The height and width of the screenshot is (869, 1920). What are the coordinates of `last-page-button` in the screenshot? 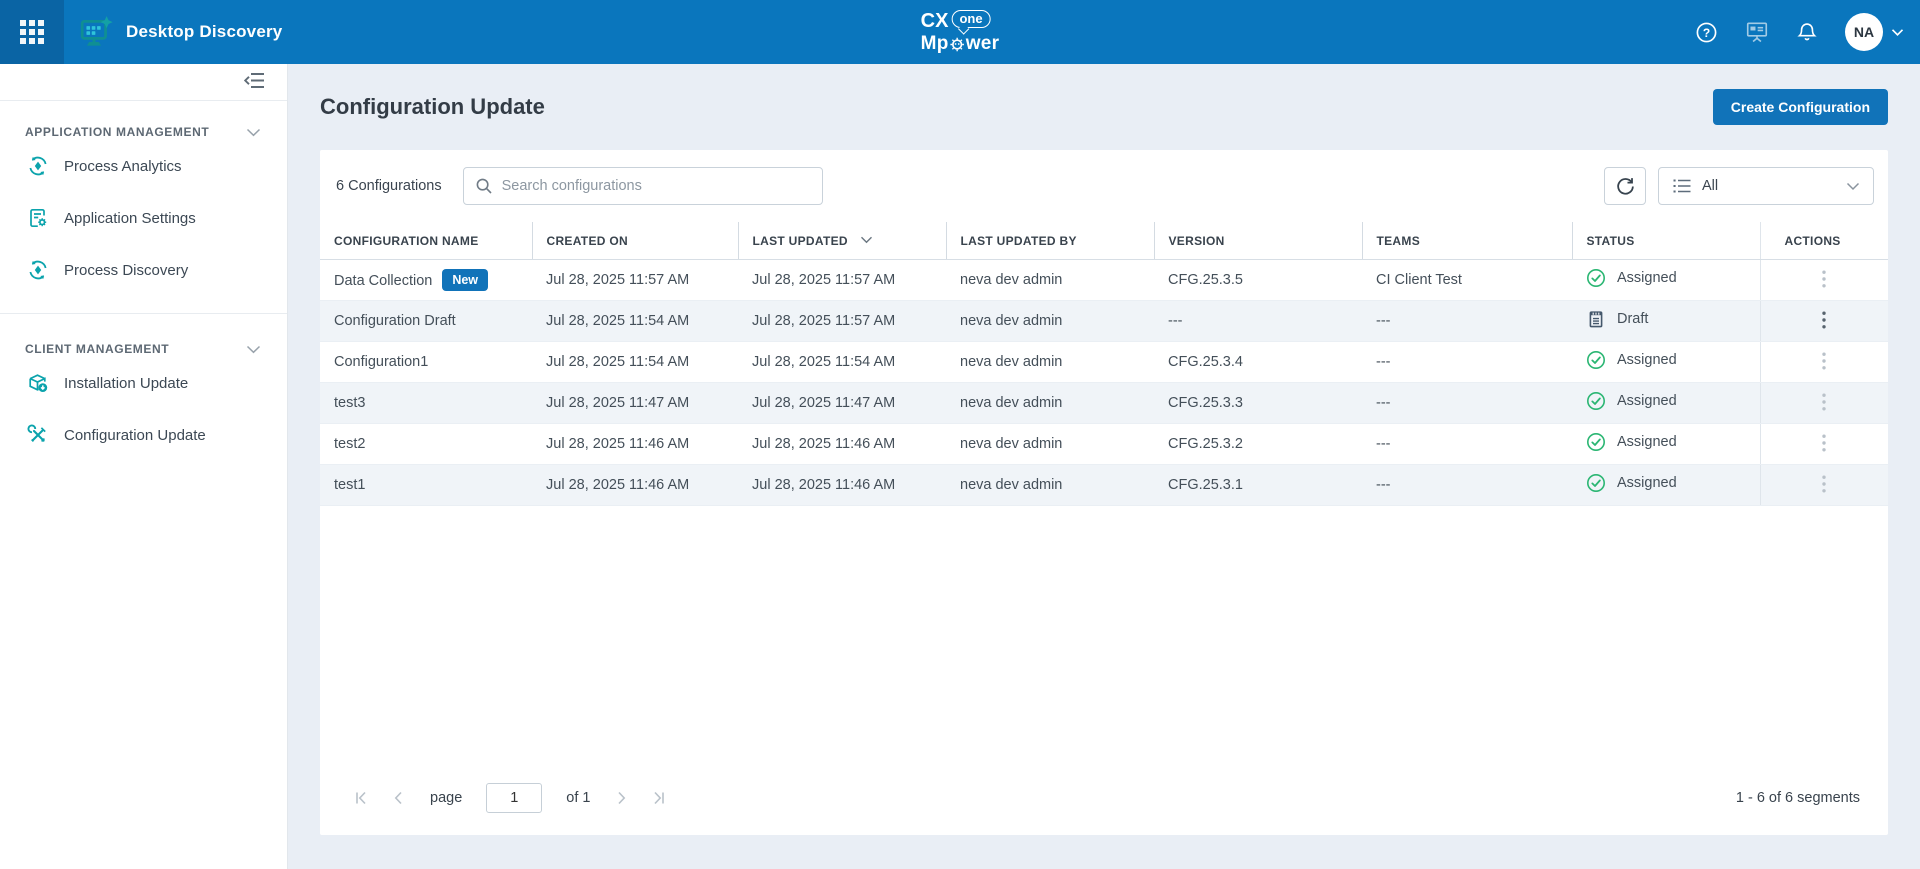 It's located at (659, 798).